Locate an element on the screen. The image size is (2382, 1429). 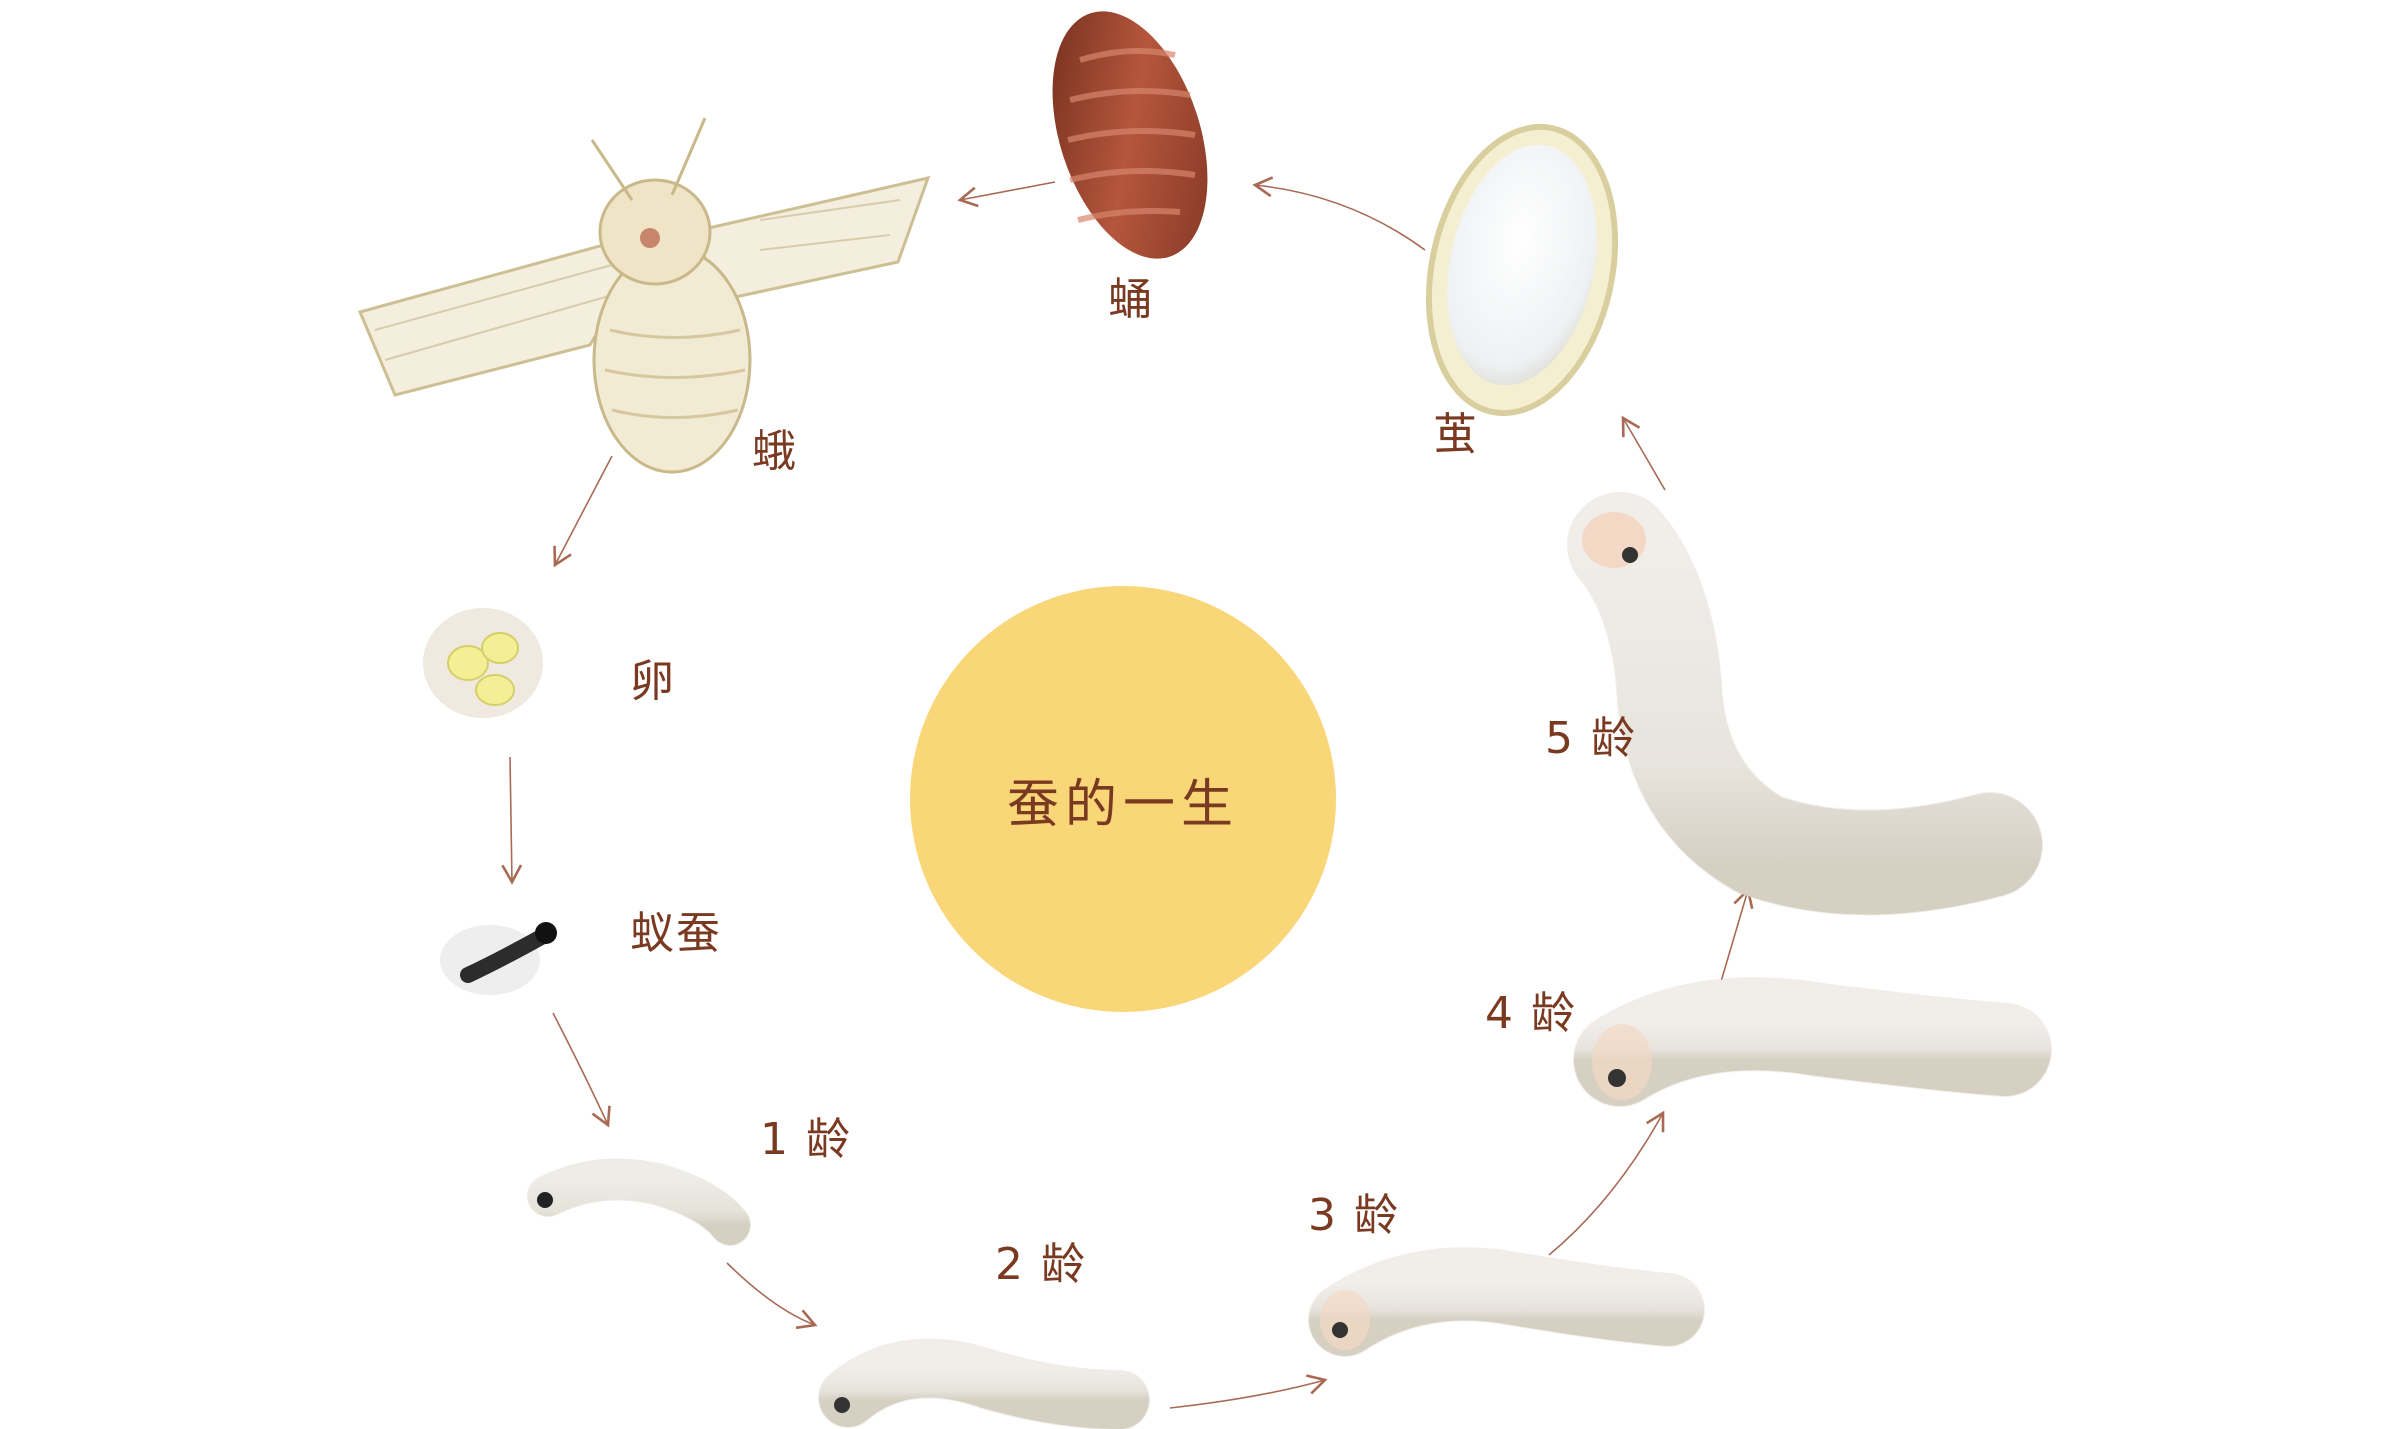
arrow-instar3-to-instar4 is located at coordinates (1606, 1183).